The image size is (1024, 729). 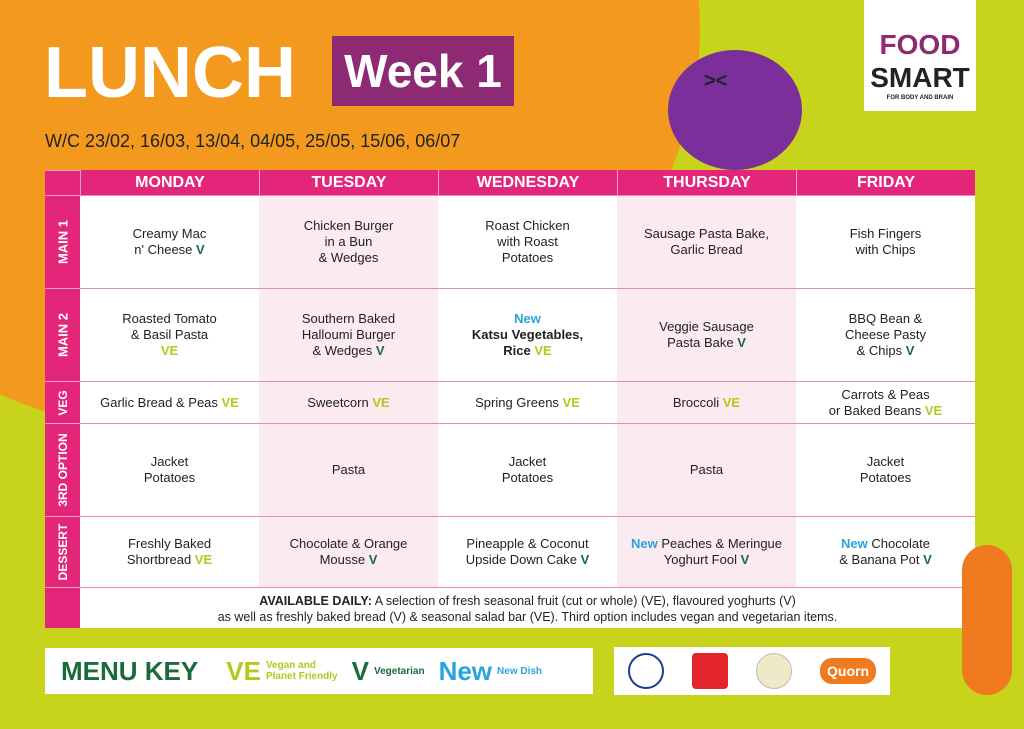 I want to click on menu-cell-monday: Jacket Potatoes, so click(x=169, y=469).